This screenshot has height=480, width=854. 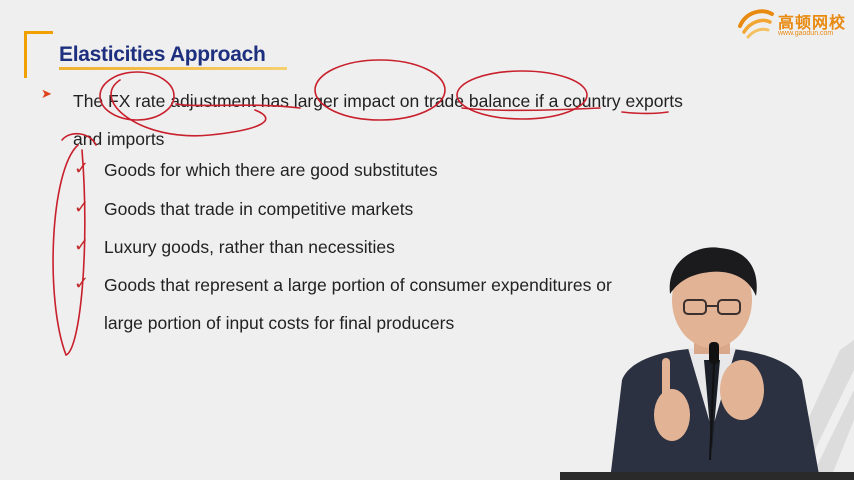 What do you see at coordinates (707, 476) in the screenshot?
I see `presenter-desk` at bounding box center [707, 476].